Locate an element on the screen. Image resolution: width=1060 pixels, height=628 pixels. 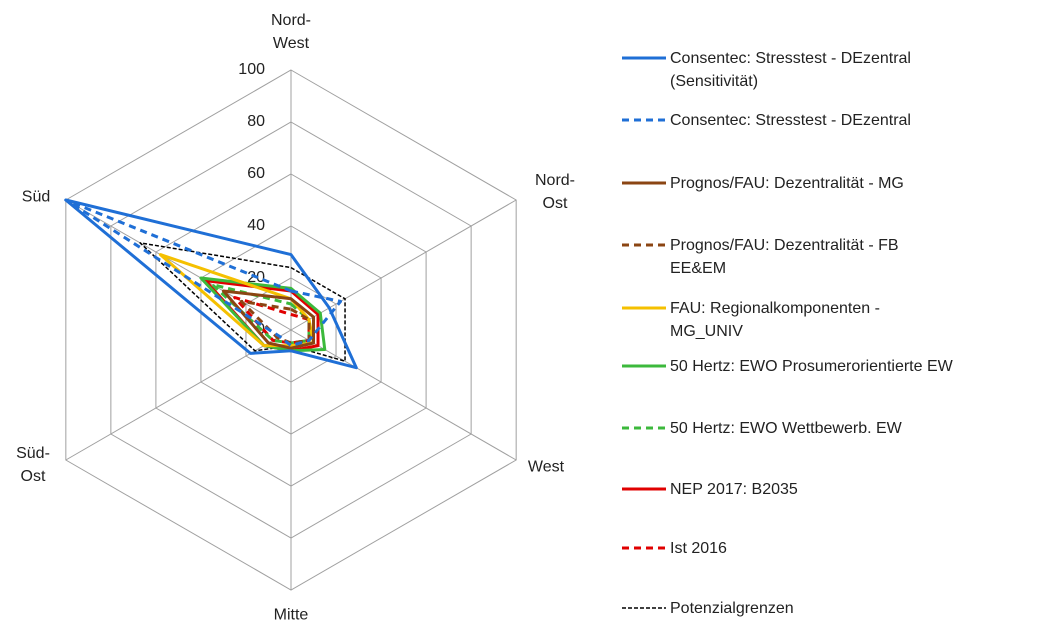
legend-label: FAU: Regionalkomponenten - MG_UNIV is located at coordinates (775, 320).